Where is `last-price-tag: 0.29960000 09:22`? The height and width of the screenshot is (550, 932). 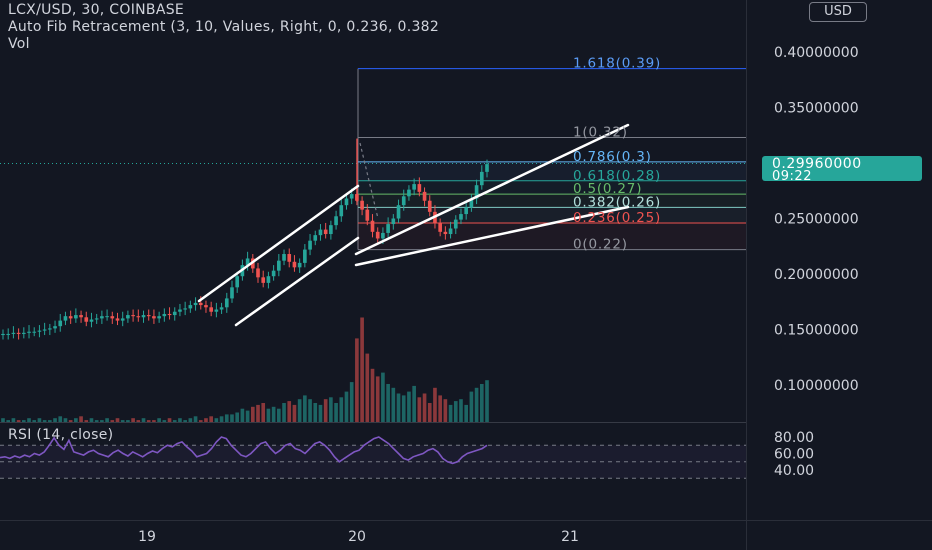 last-price-tag: 0.29960000 09:22 is located at coordinates (842, 170).